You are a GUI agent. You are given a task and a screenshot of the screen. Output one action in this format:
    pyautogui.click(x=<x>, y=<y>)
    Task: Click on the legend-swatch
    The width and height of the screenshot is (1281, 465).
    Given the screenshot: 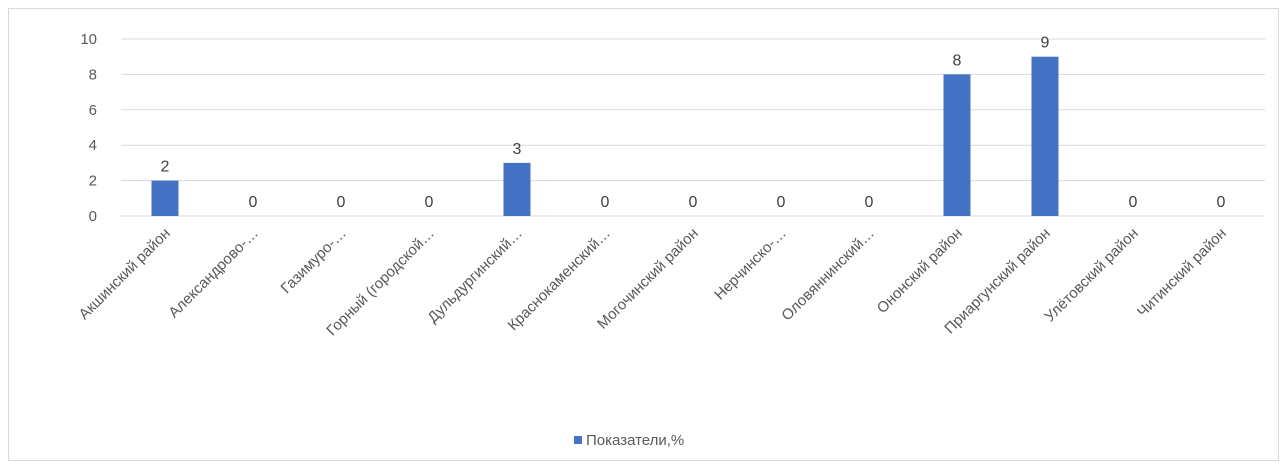 What is the action you would take?
    pyautogui.click(x=578, y=440)
    